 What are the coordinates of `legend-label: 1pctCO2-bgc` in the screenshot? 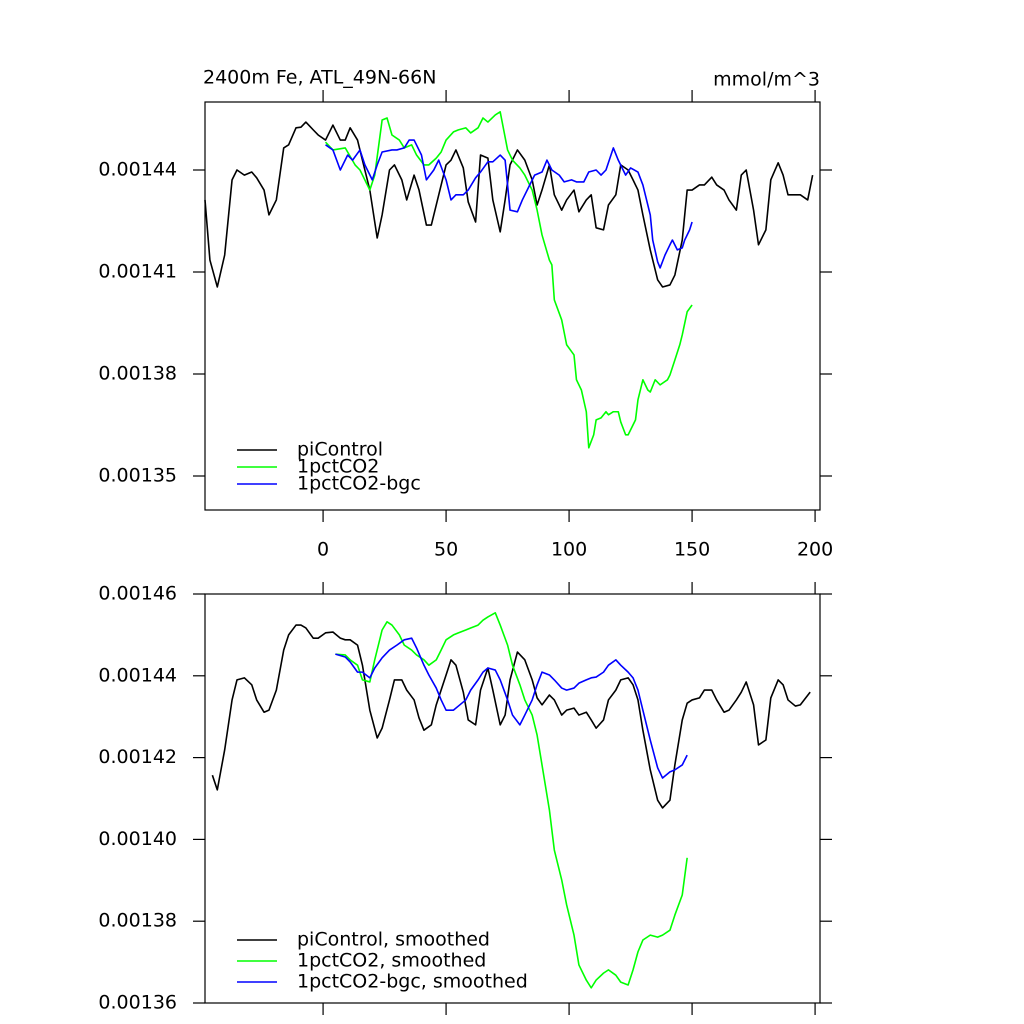 It's located at (359, 484).